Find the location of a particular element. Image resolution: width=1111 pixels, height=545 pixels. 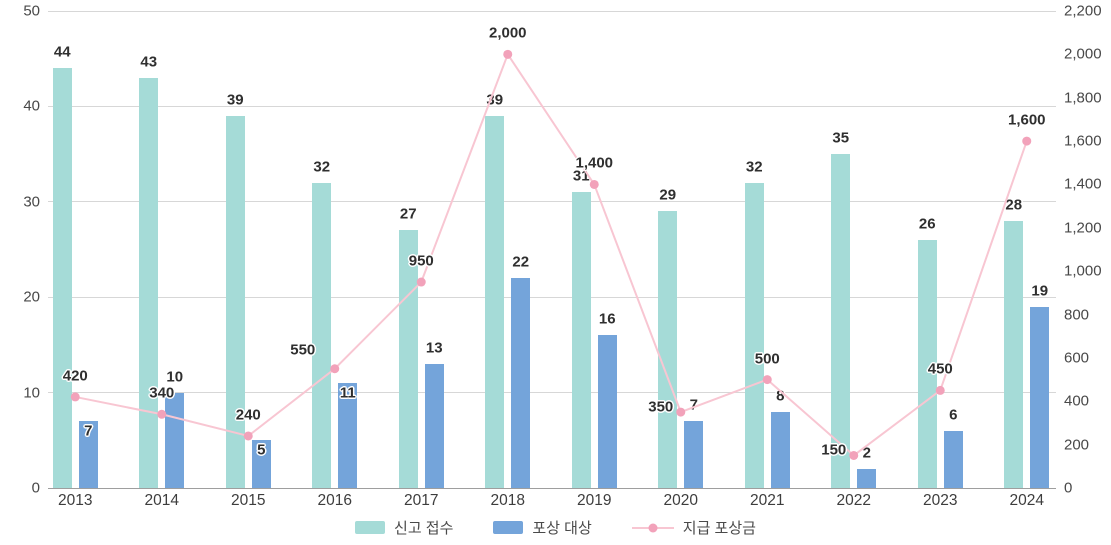

y-axis-right-tick: 200 is located at coordinates (1077, 445).